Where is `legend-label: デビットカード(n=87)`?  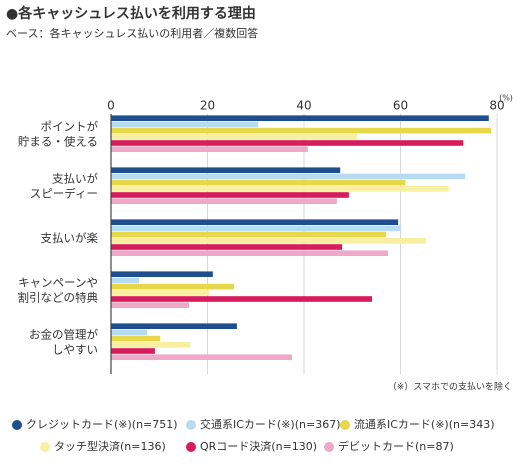 legend-label: デビットカード(n=87) is located at coordinates (396, 446).